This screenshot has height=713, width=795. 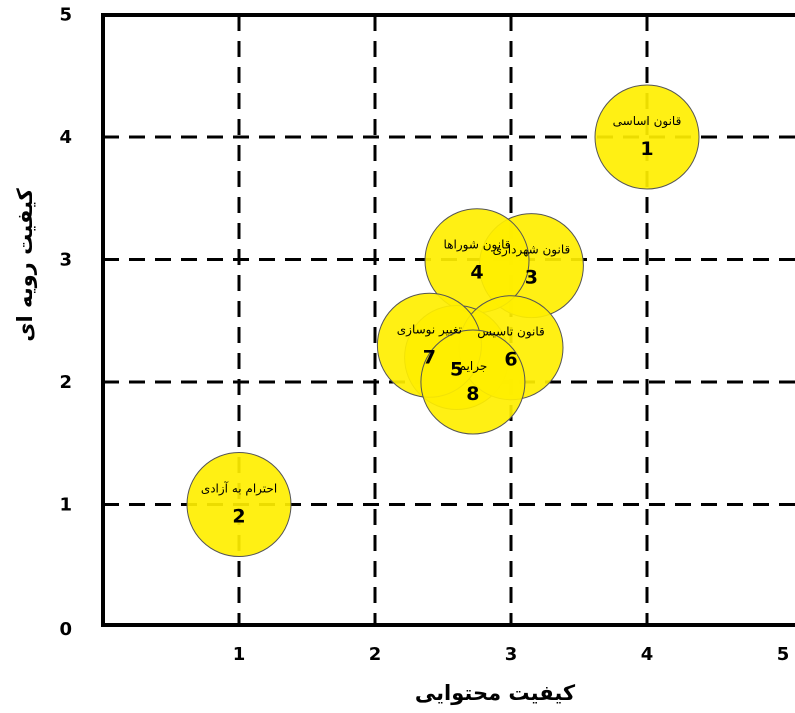 I want to click on y-tick-label: 0, so click(x=65, y=629).